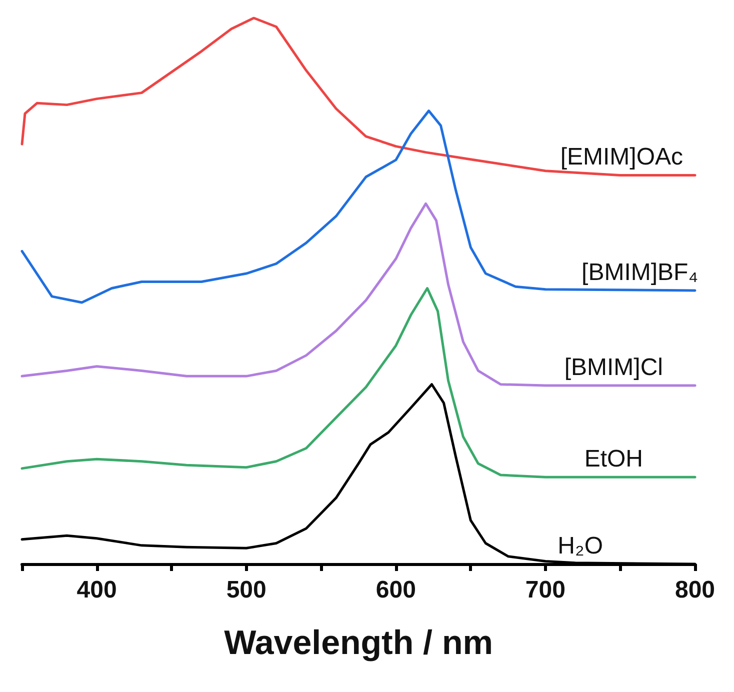 The height and width of the screenshot is (692, 734). I want to click on series-label: [BMIM]BF₄, so click(640, 272).